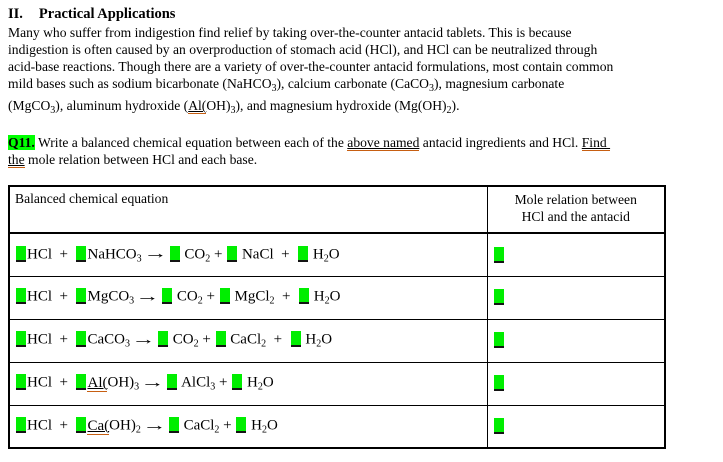 This screenshot has height=462, width=723. What do you see at coordinates (383, 143) in the screenshot?
I see `underlined-flagged-text: above named` at bounding box center [383, 143].